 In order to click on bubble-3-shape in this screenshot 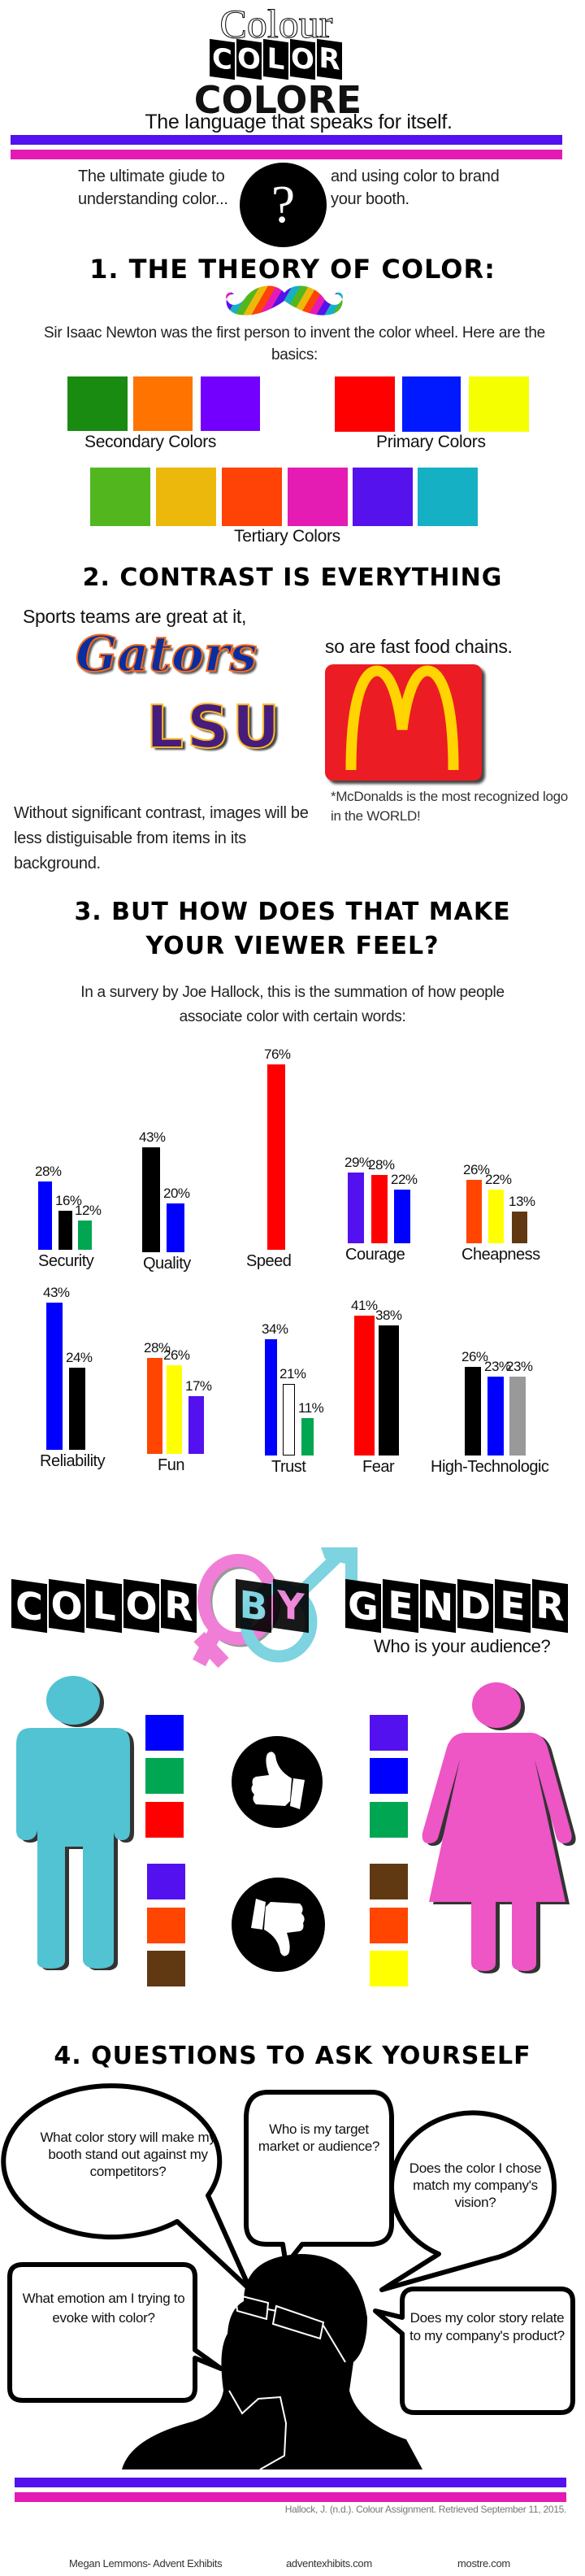, I will do `click(468, 2201)`.